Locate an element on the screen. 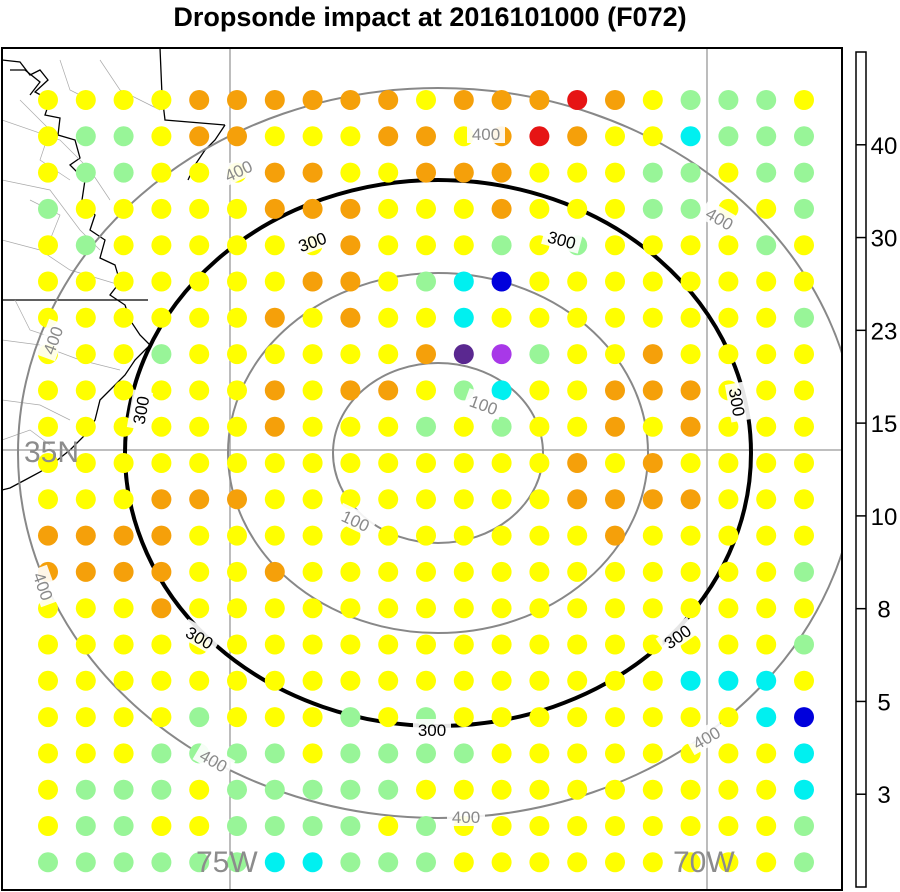  ring-label-400: 400 is located at coordinates (52, 340).